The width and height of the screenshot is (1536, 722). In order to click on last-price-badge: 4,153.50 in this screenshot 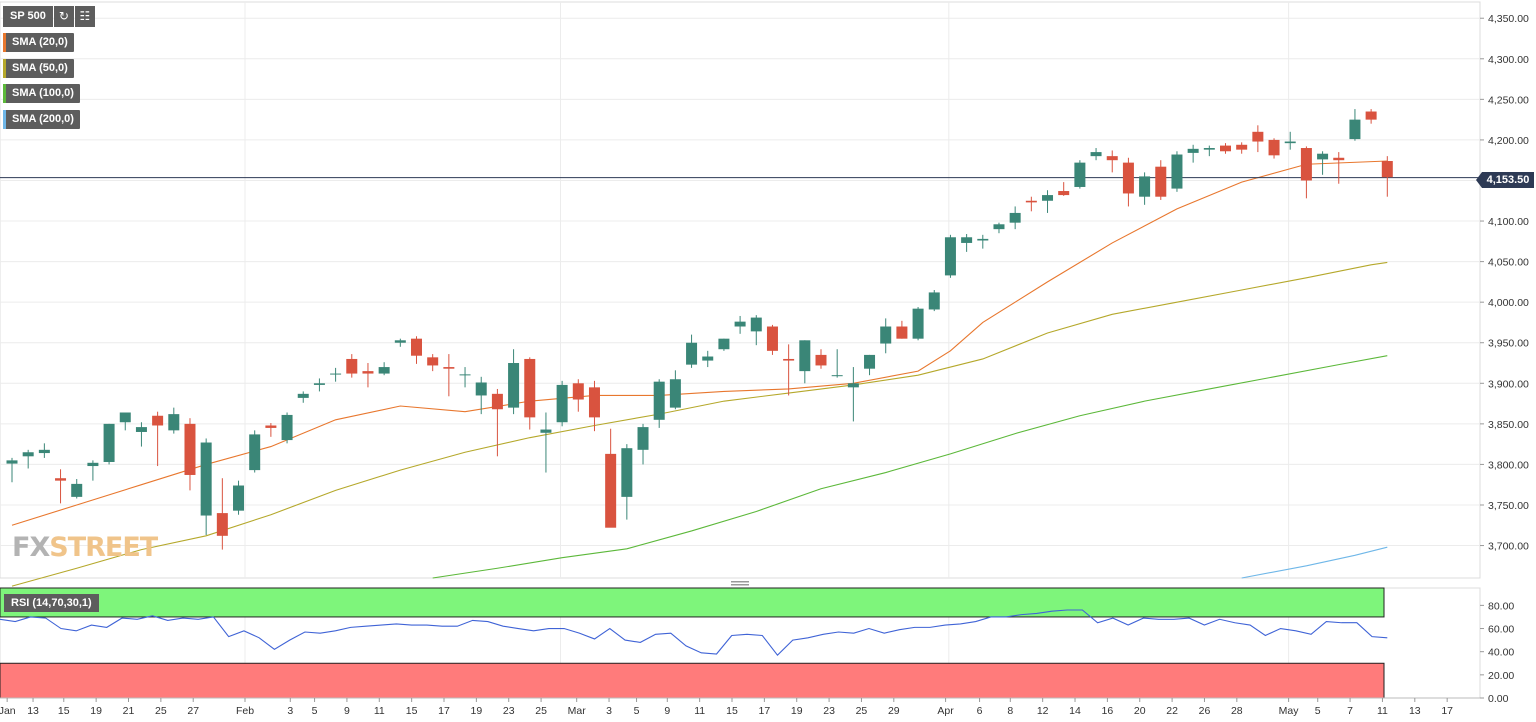, I will do `click(1505, 180)`.